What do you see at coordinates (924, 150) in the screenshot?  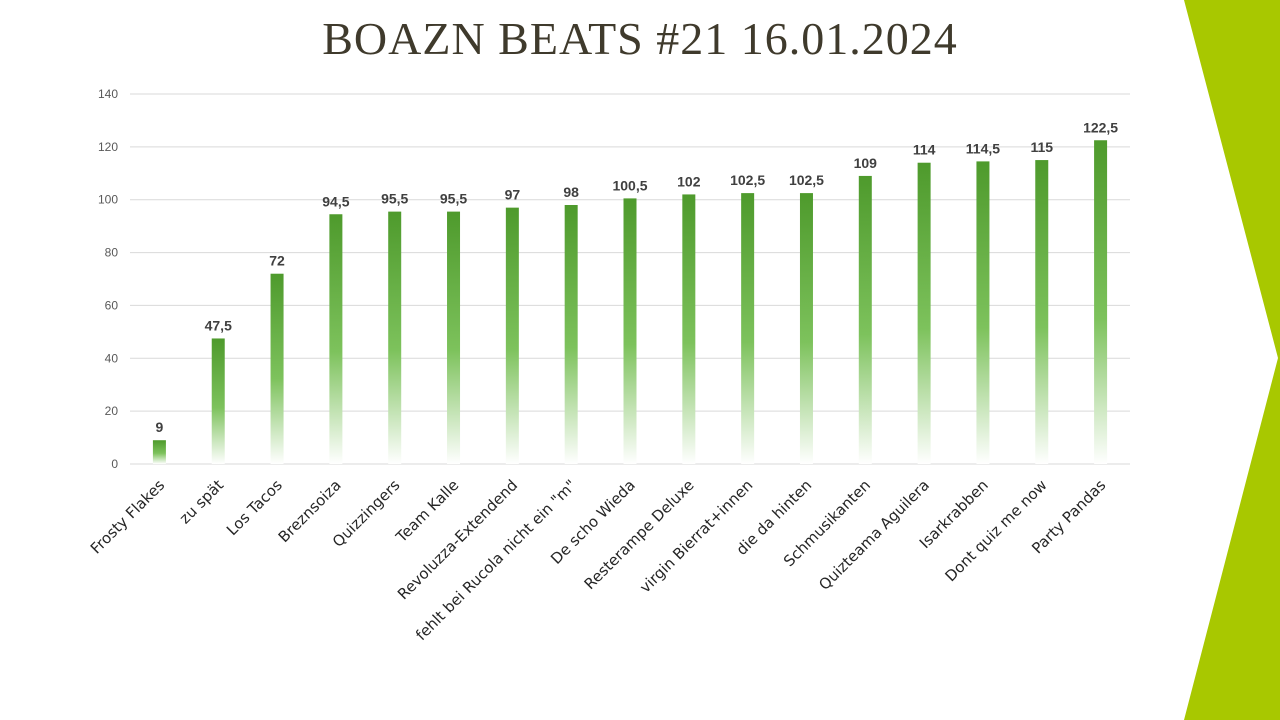 I see `data-label: 114` at bounding box center [924, 150].